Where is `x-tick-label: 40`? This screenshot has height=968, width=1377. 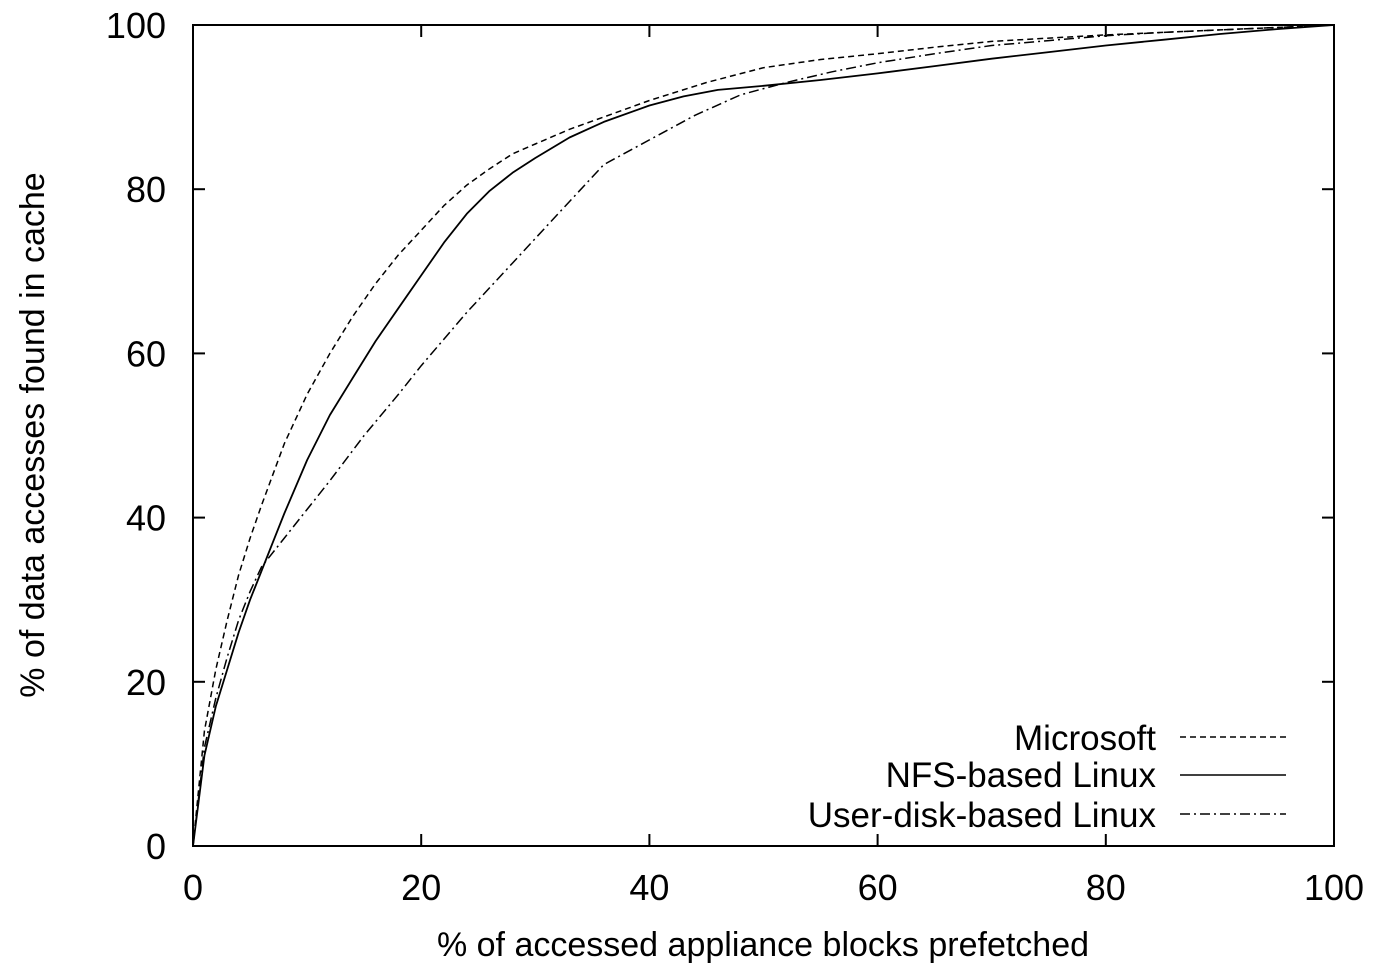
x-tick-label: 40 is located at coordinates (649, 887).